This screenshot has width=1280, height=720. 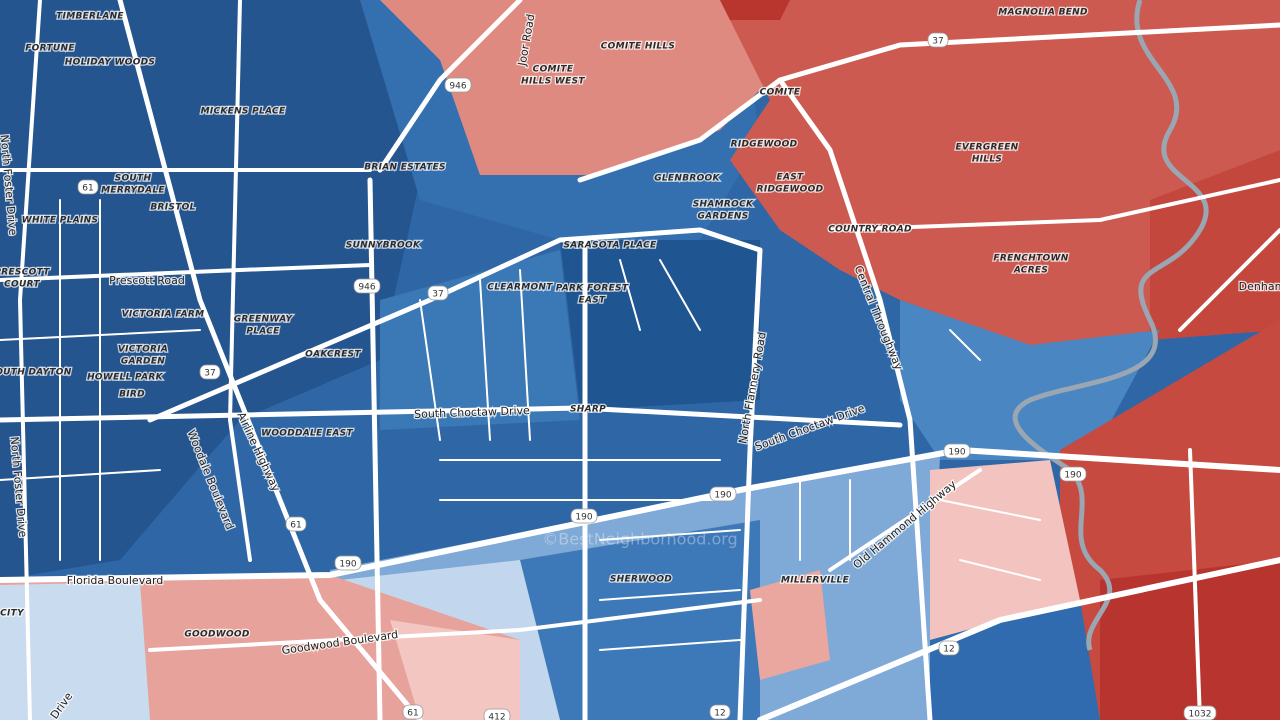 I want to click on place-label: VICTORIA FARM, so click(x=163, y=315).